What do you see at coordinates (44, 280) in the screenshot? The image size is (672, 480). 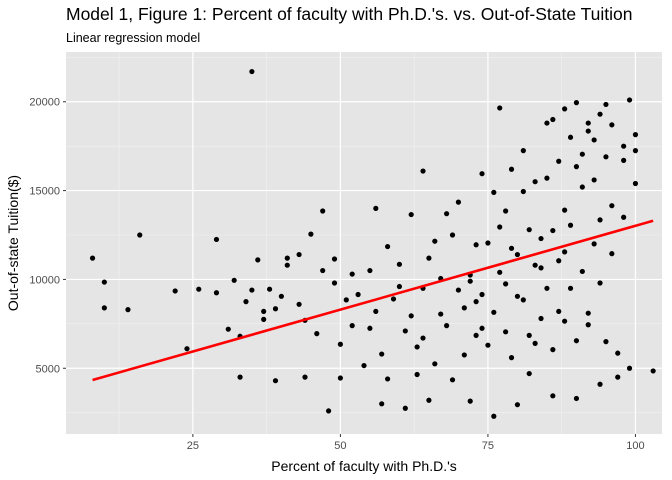 I see `y-tick-label: 10000` at bounding box center [44, 280].